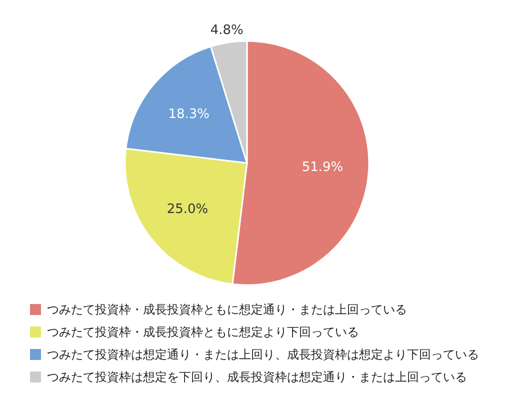 The height and width of the screenshot is (397, 516). What do you see at coordinates (189, 114) in the screenshot?
I see `data-label: 18.3%` at bounding box center [189, 114].